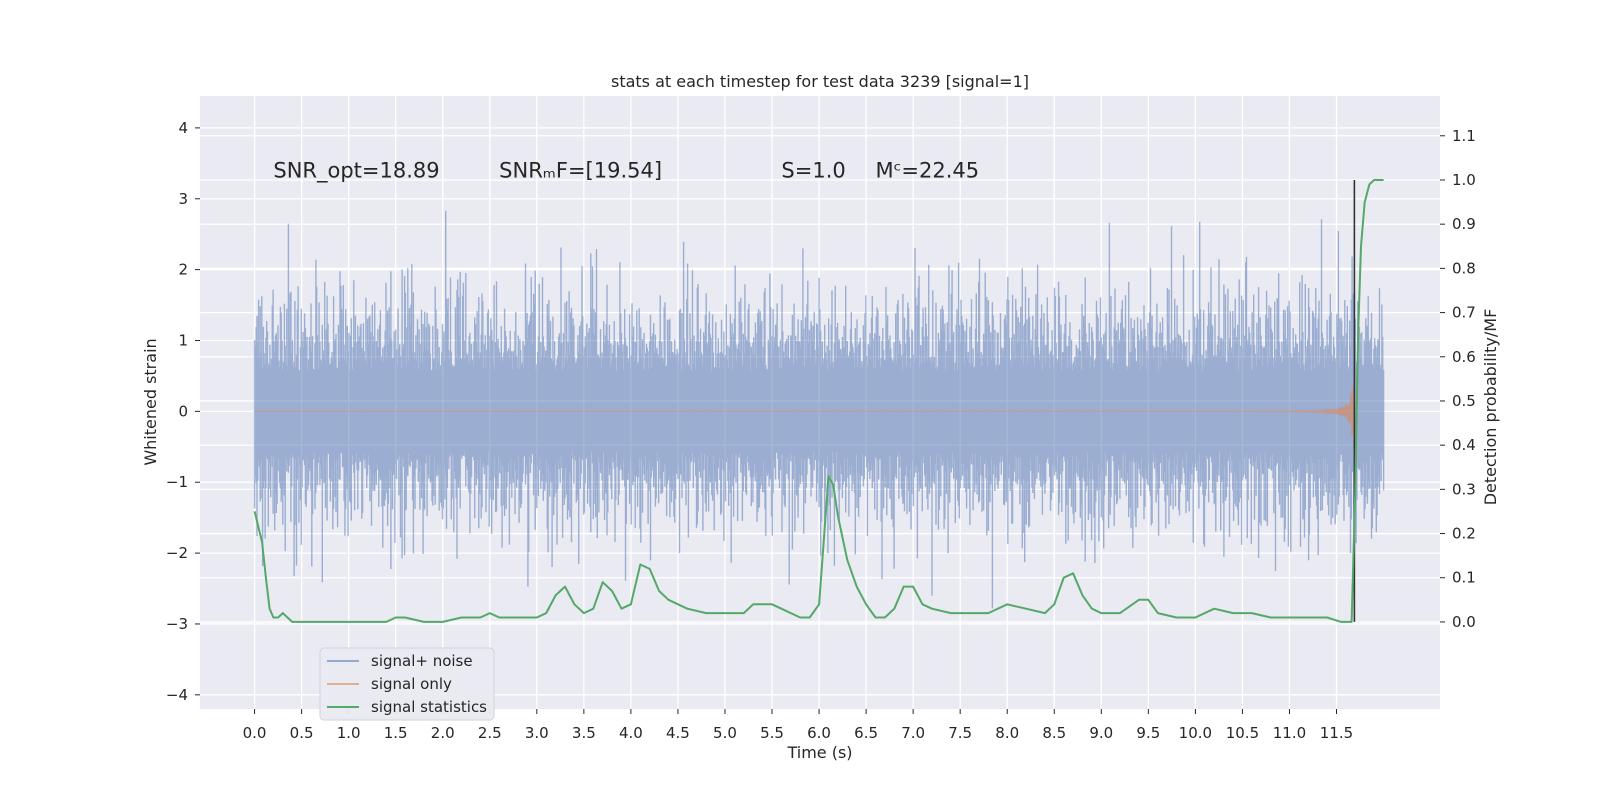 This screenshot has height=800, width=1600. What do you see at coordinates (1464, 622) in the screenshot?
I see `y-tick-label-right: 0.0` at bounding box center [1464, 622].